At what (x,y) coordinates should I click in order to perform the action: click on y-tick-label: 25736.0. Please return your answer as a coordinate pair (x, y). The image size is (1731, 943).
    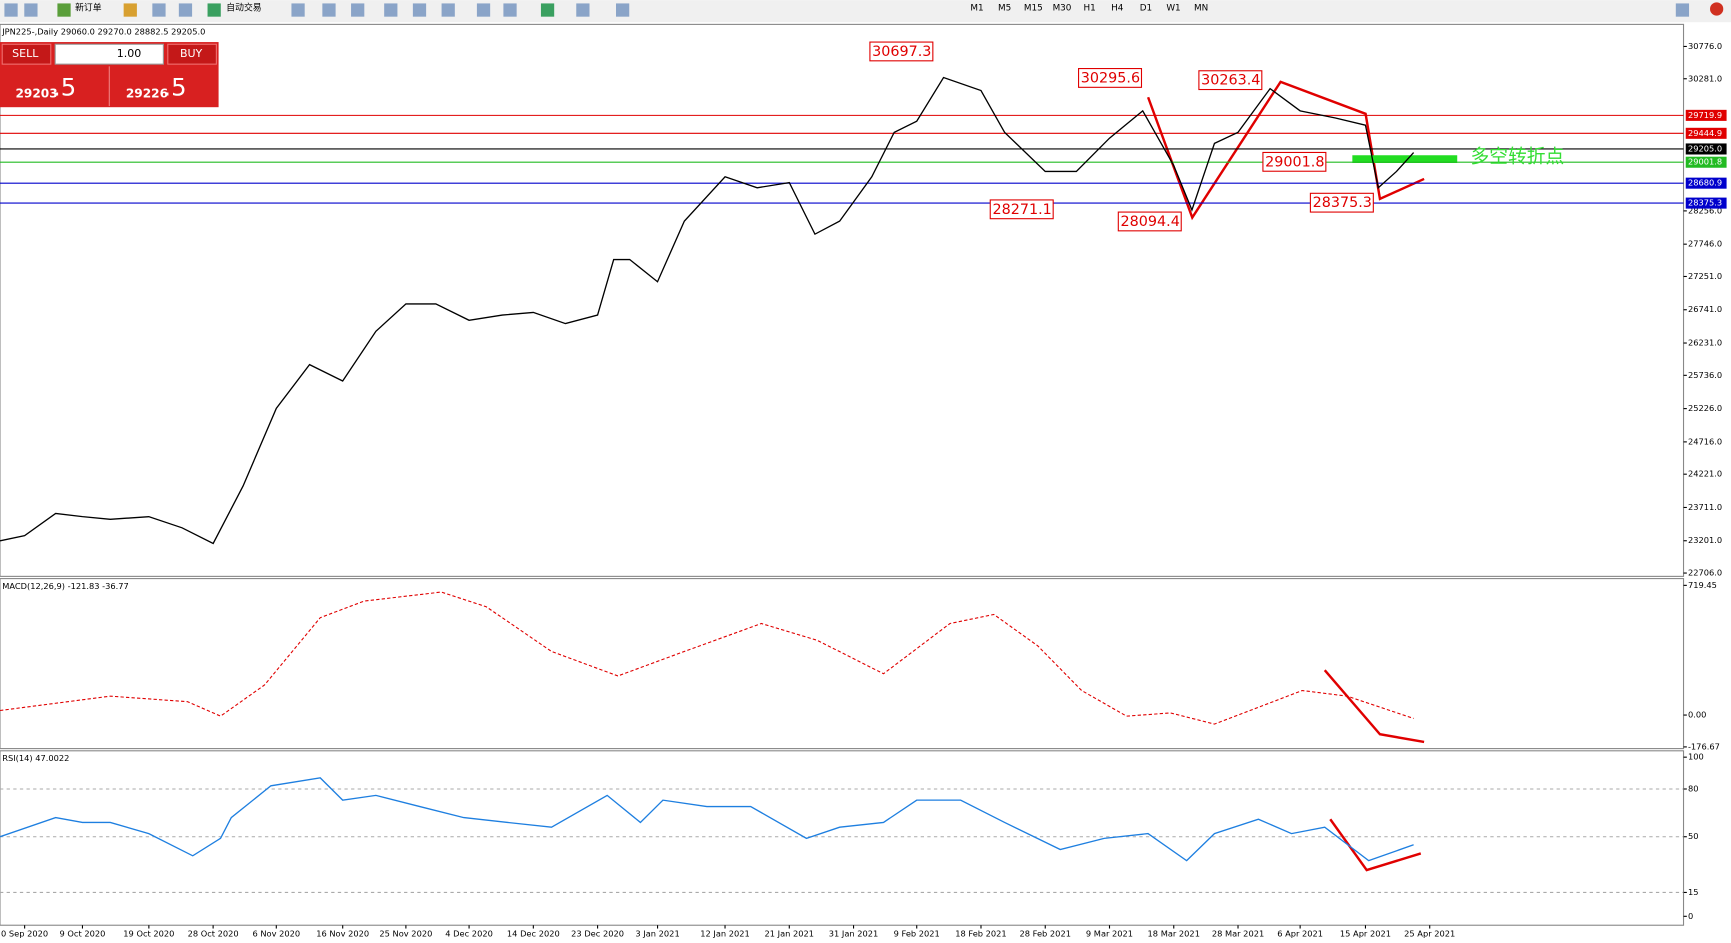
    Looking at the image, I should click on (1705, 375).